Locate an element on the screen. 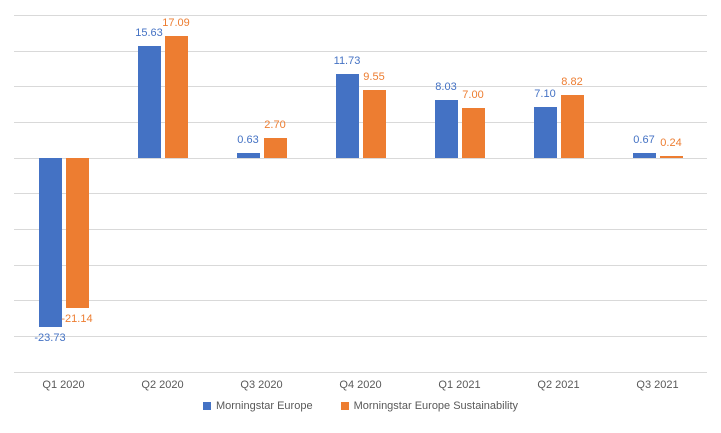 The image size is (721, 433). x-axis-label: Q1 2020 is located at coordinates (63, 385).